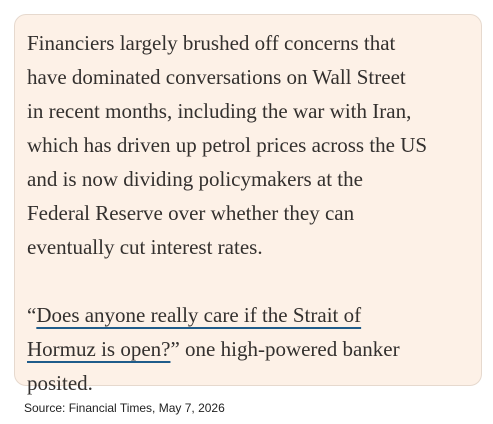  I want to click on quote-text: “, so click(32, 315).